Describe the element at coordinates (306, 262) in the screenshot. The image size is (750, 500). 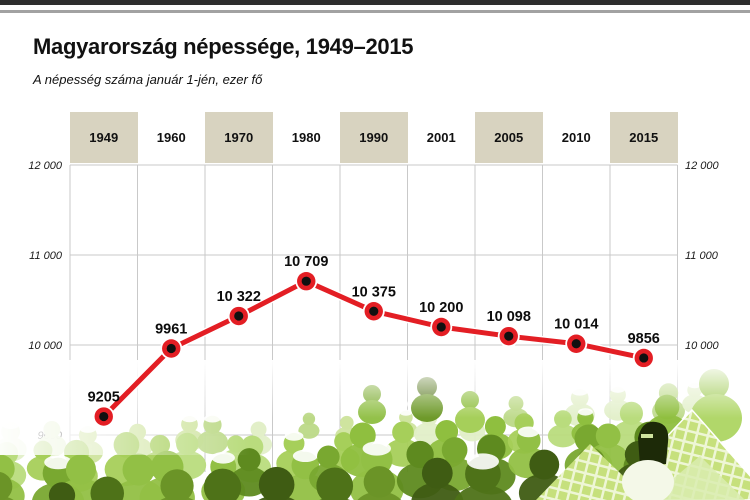
I see `data-point-label: 10 709` at that location.